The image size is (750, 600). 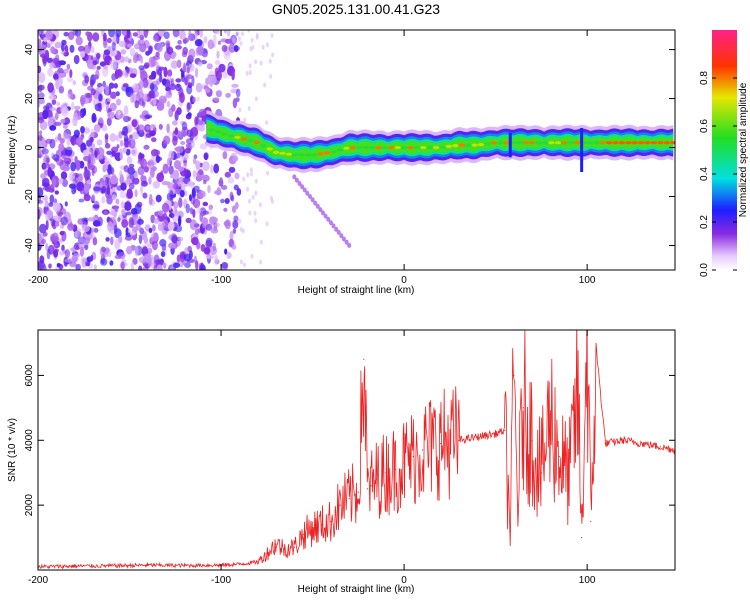 I want to click on y-tick-label: -40, so click(x=29, y=245).